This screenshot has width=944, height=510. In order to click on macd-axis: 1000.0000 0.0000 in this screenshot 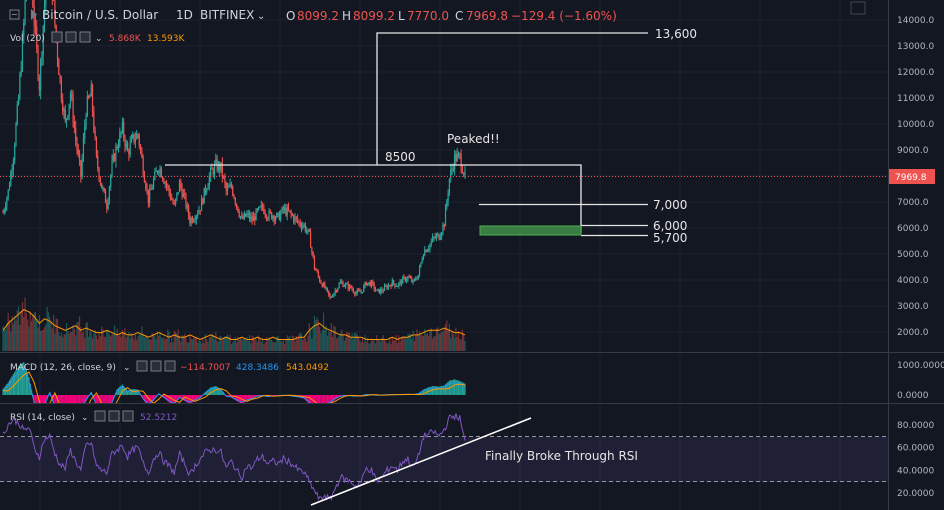, I will do `click(920, 381)`.